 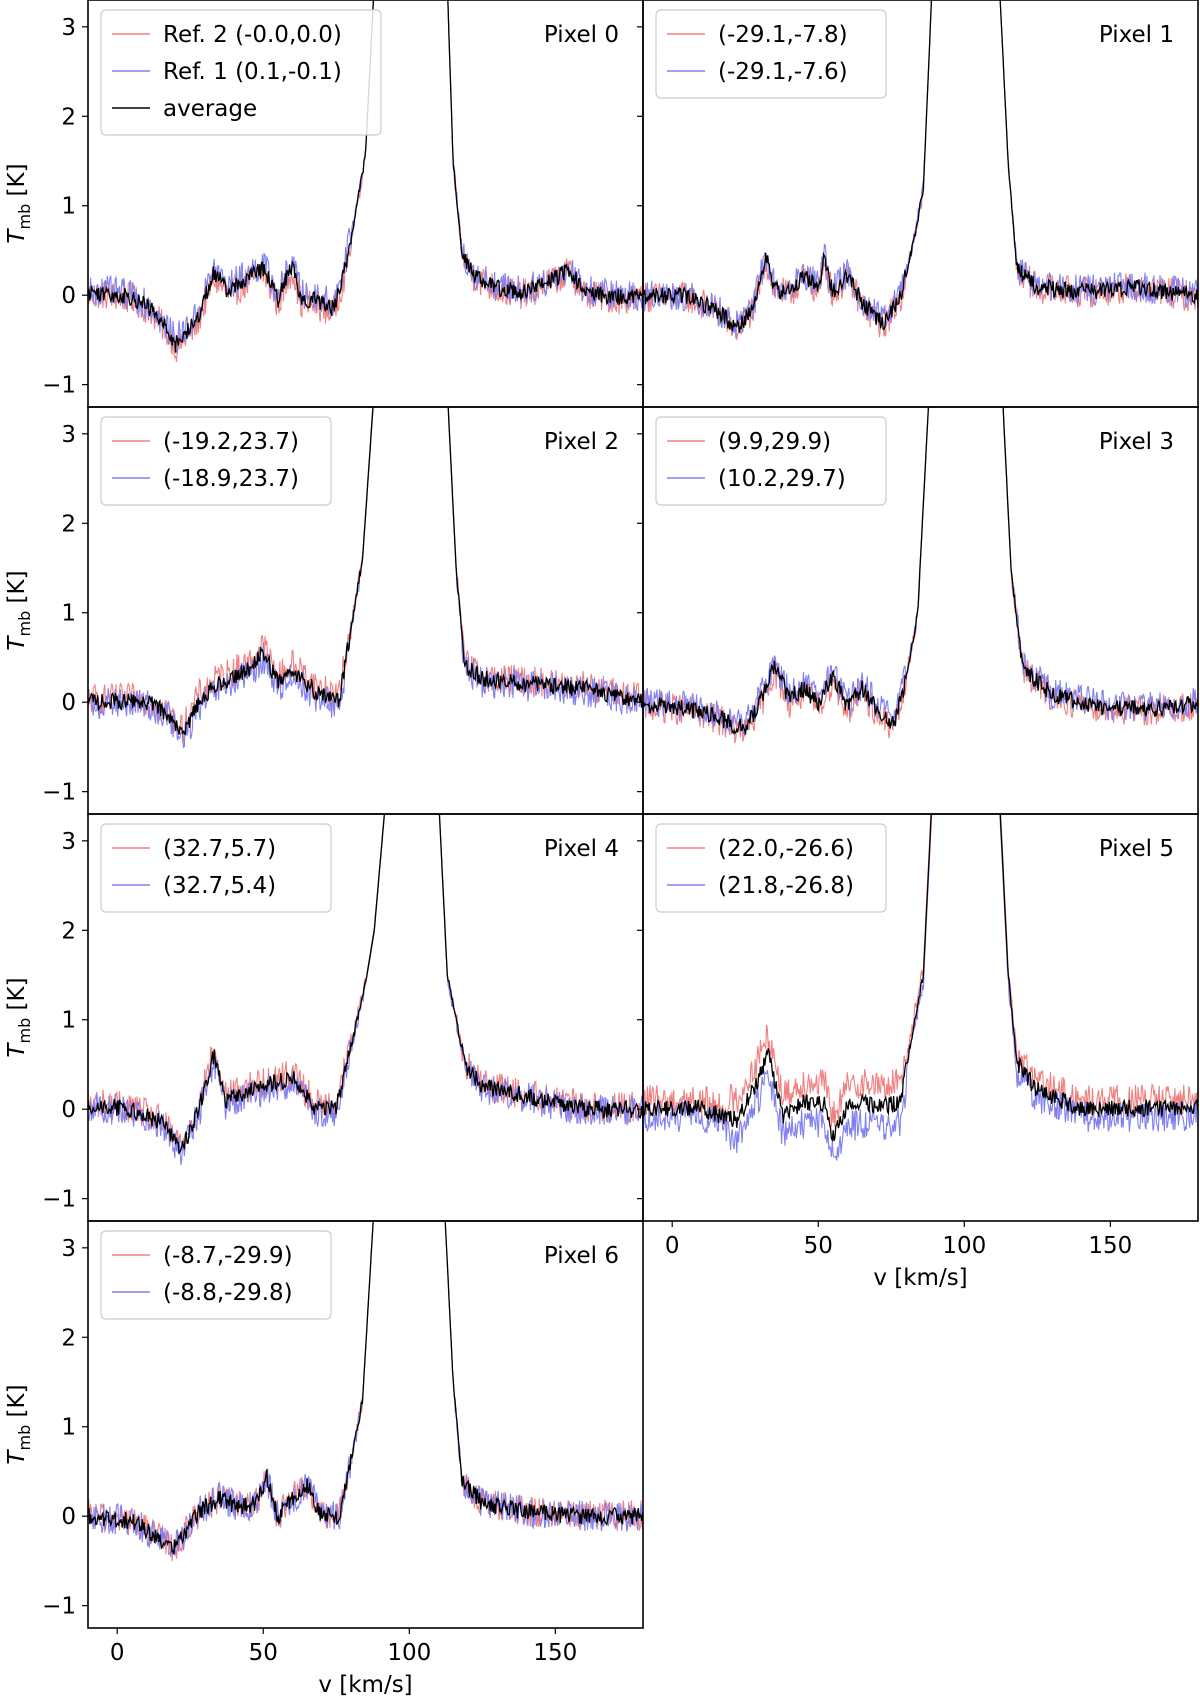 I want to click on legend-label: Ref. 1 (0.1,-0.1), so click(x=252, y=72).